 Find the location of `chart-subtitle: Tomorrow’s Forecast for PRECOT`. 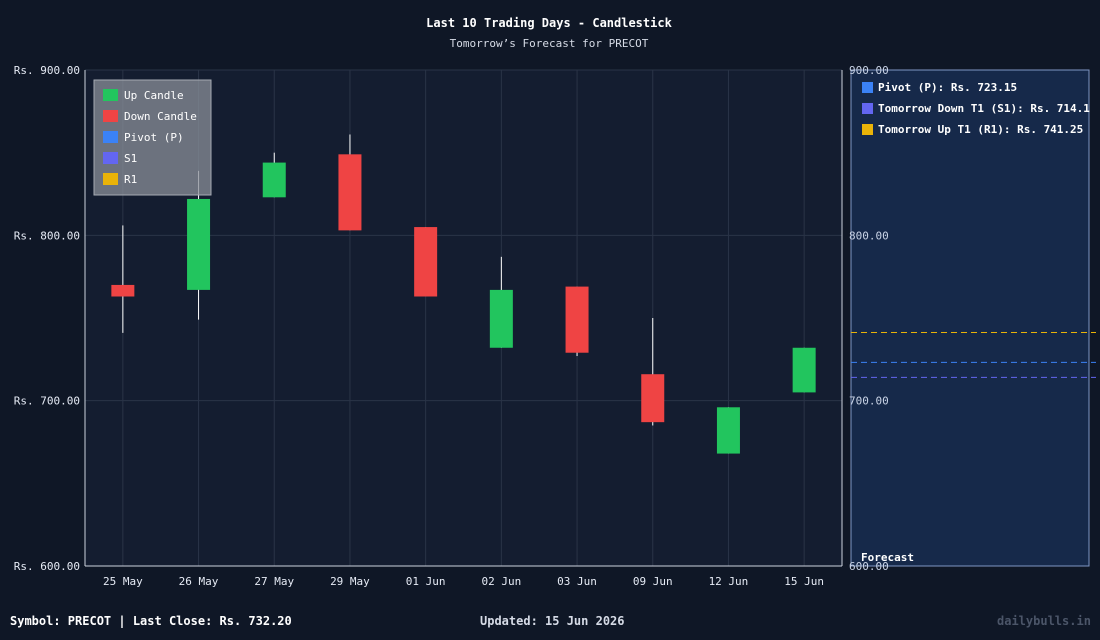

chart-subtitle: Tomorrow’s Forecast for PRECOT is located at coordinates (549, 43).